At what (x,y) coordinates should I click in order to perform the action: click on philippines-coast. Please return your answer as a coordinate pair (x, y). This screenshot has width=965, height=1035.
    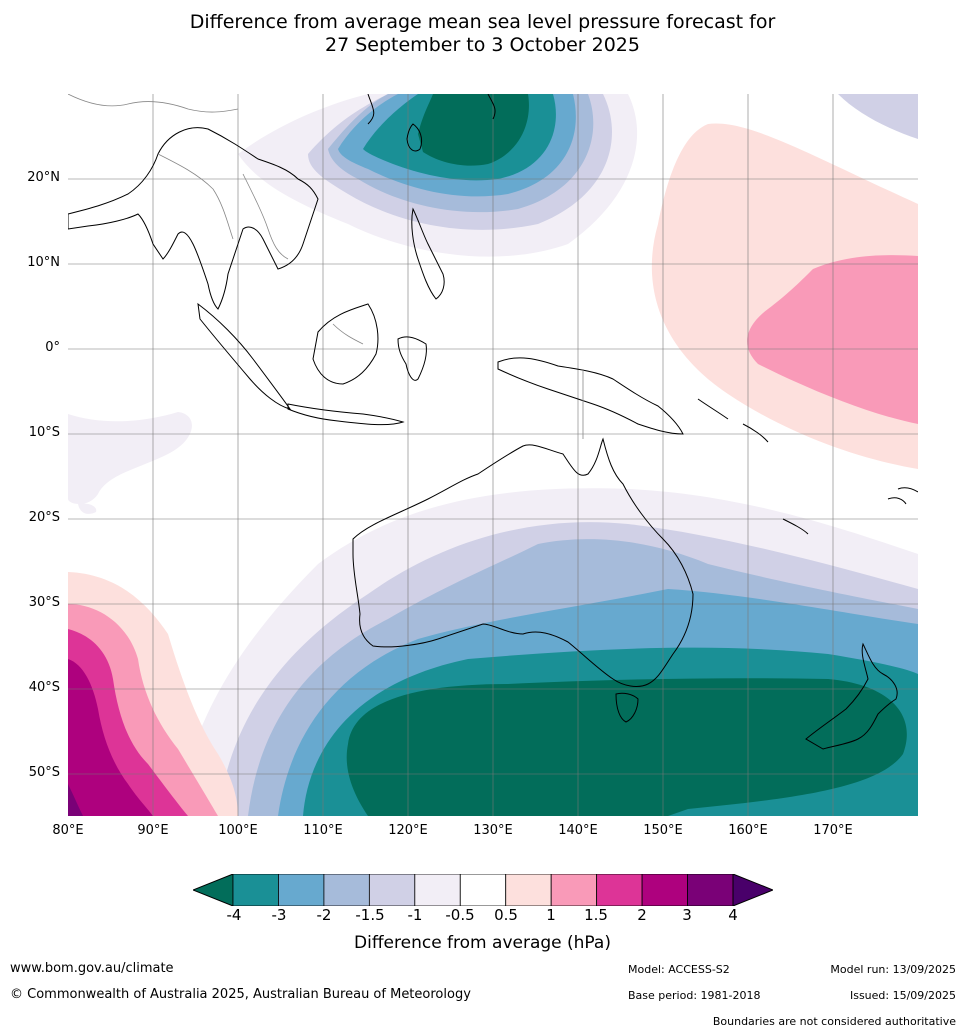
    Looking at the image, I should click on (428, 253).